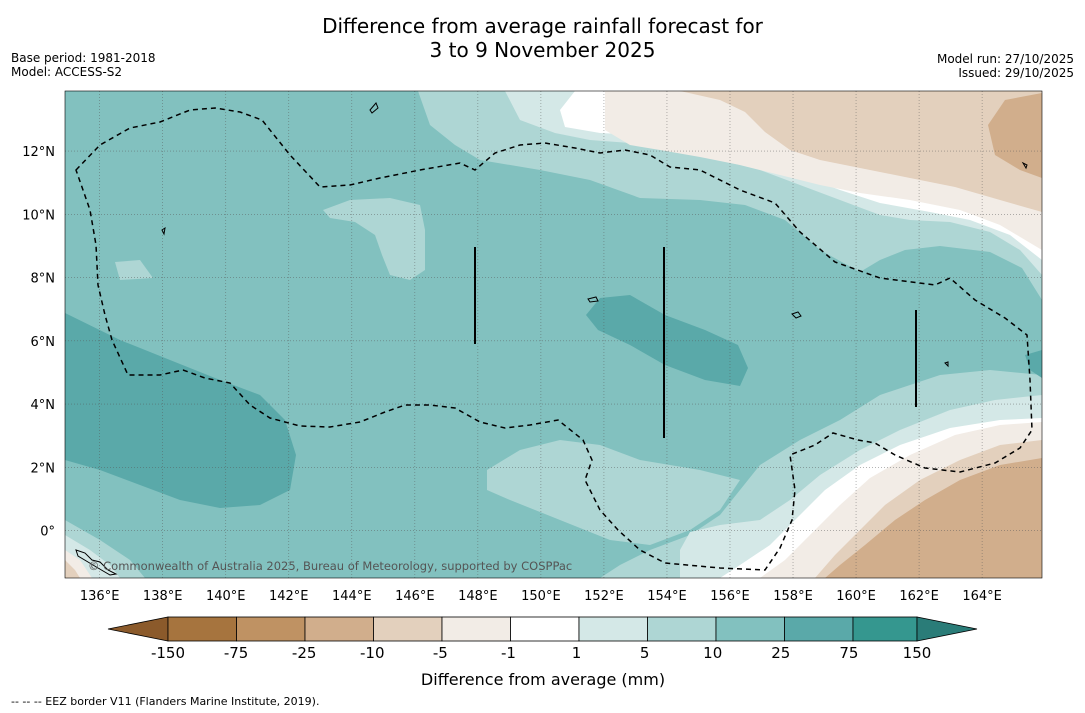 This screenshot has height=713, width=1085. Describe the element at coordinates (38, 215) in the screenshot. I see `lat-label-1: 10°N` at that location.